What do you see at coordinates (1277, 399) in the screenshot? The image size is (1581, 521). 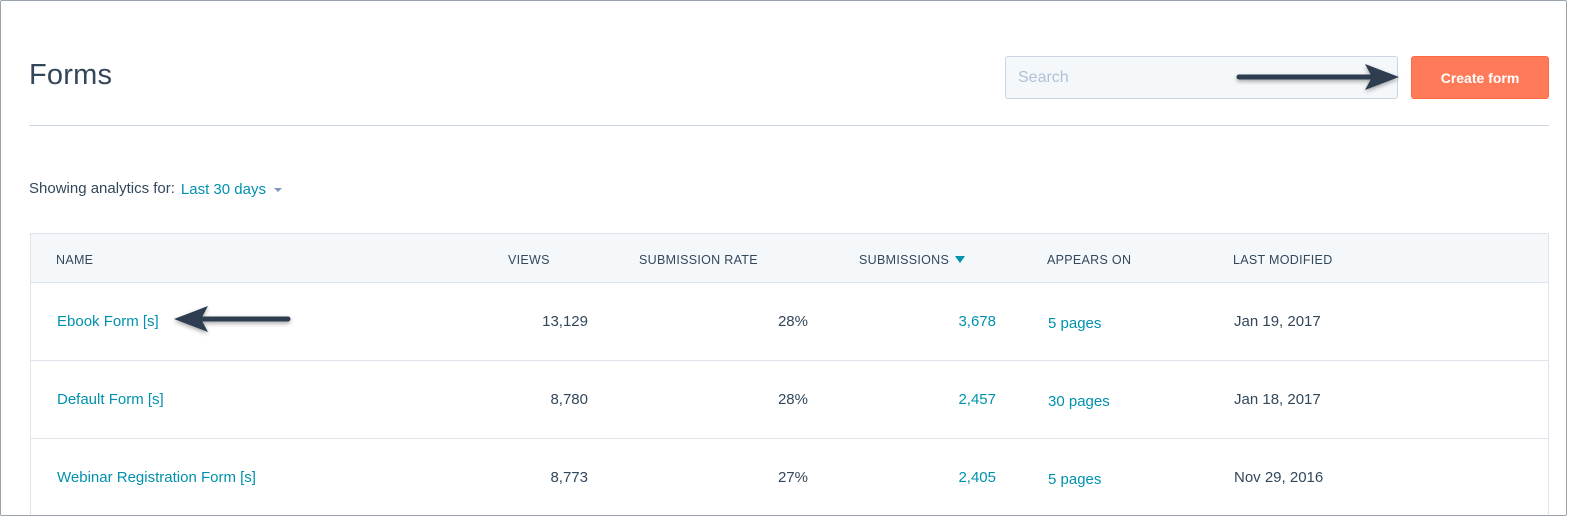 I see `last-modified-value: Jan 18, 2017` at bounding box center [1277, 399].